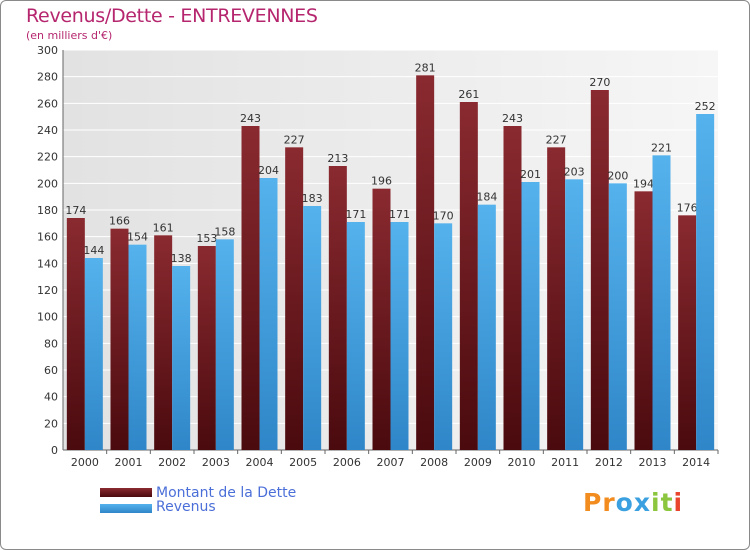  What do you see at coordinates (47, 103) in the screenshot?
I see `y-tick-label: 260` at bounding box center [47, 103].